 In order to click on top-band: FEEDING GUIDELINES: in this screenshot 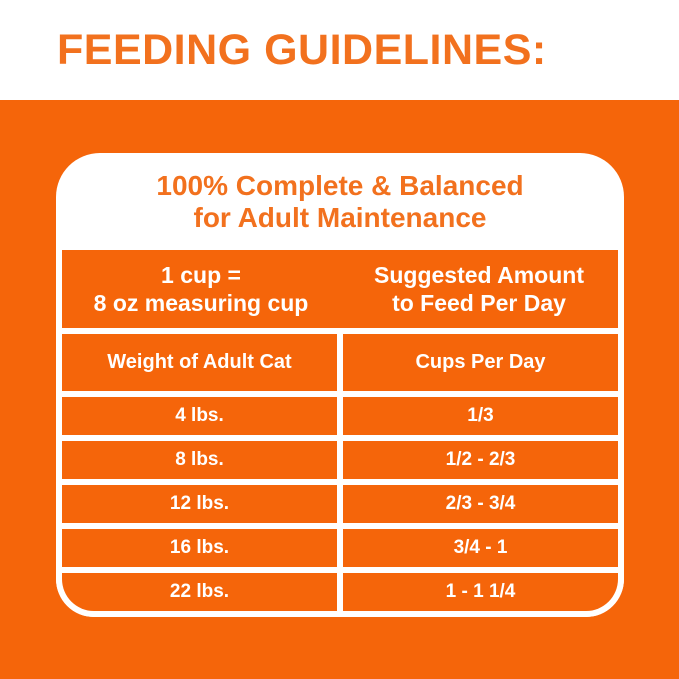, I will do `click(339, 50)`.